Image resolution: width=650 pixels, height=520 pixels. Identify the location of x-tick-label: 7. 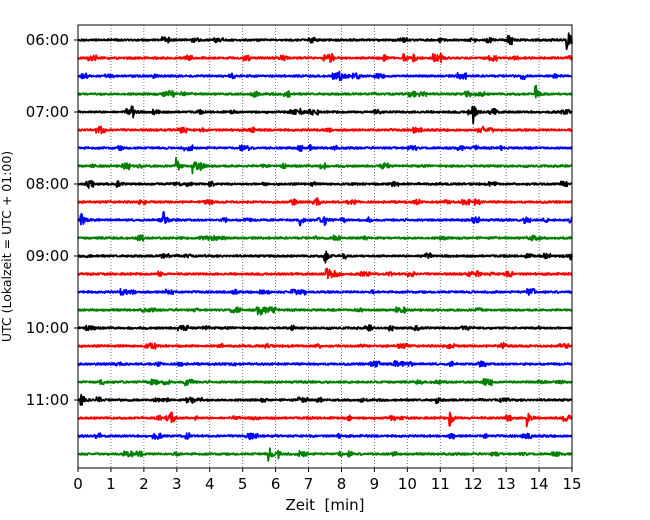
(309, 484).